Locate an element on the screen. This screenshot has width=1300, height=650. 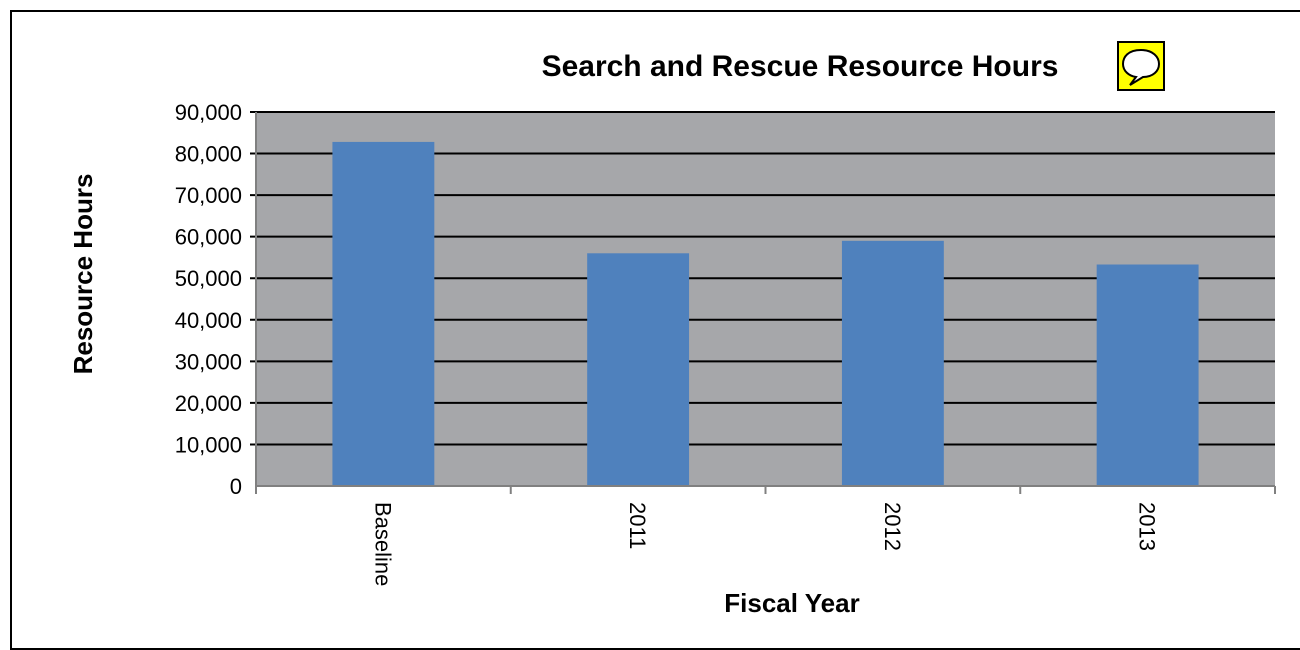
x-axis-title: Fiscal Year is located at coordinates (791, 603).